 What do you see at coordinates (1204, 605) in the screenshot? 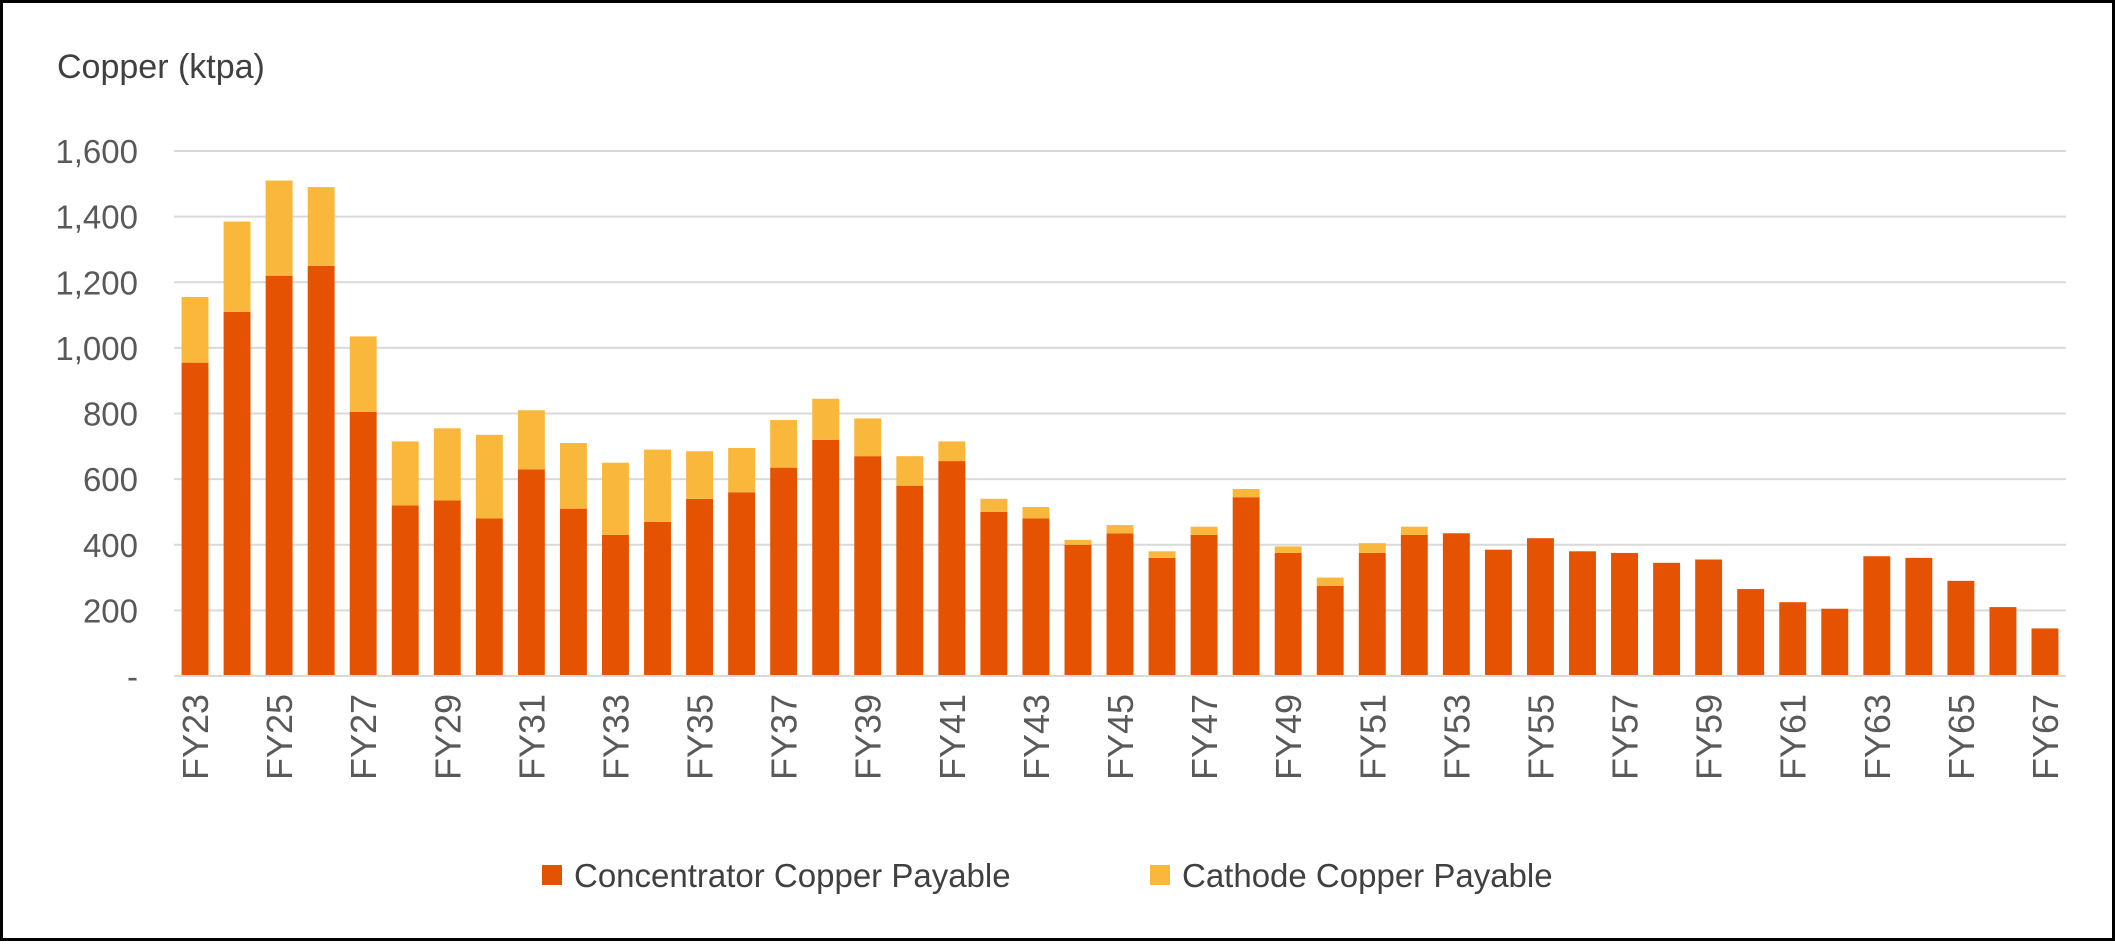
I see `bar-concentrator-fy47` at bounding box center [1204, 605].